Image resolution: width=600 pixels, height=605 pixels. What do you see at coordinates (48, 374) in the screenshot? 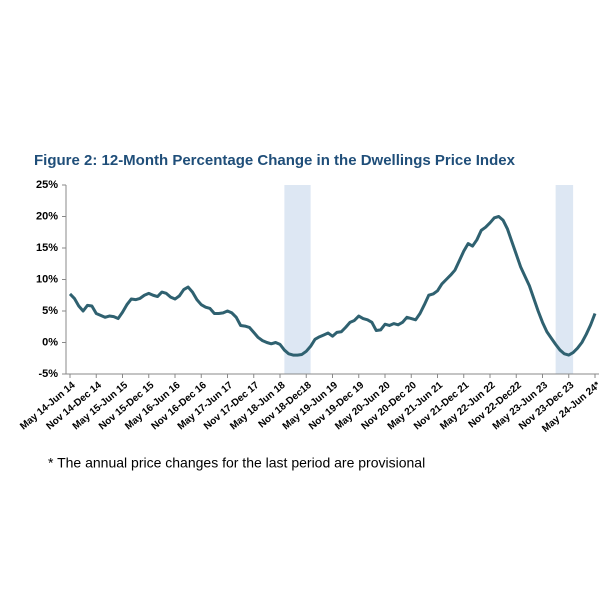
I see `y-tick-label: -5%` at bounding box center [48, 374].